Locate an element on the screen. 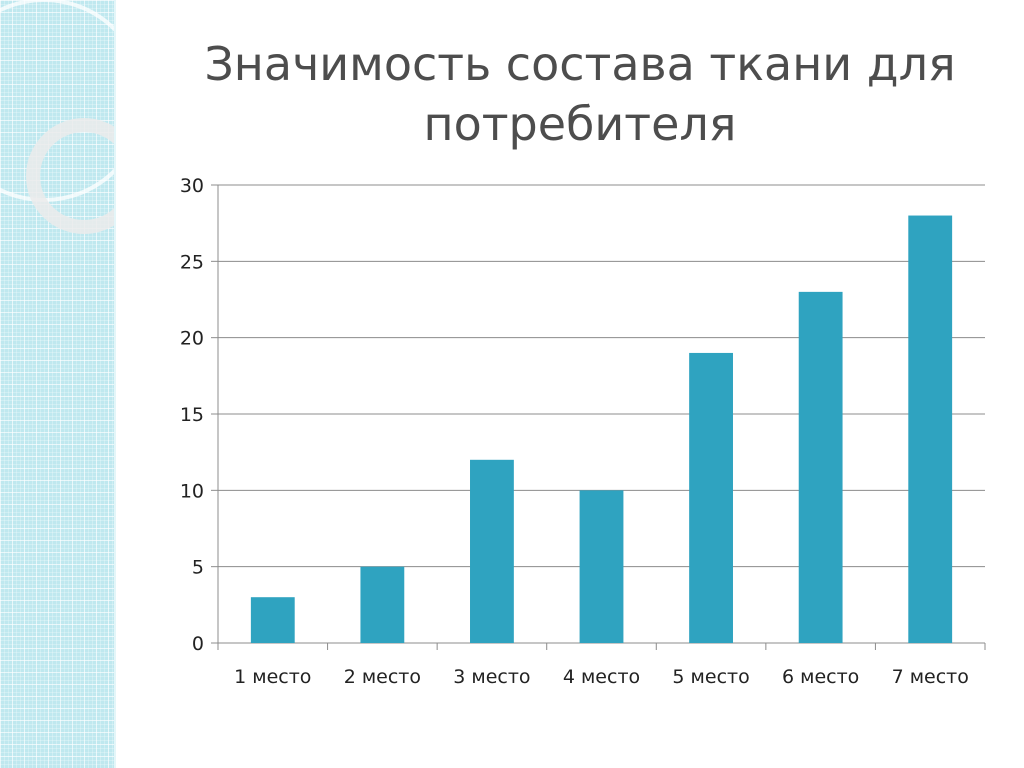 The width and height of the screenshot is (1024, 768). x-category-label: 3 место is located at coordinates (491, 677).